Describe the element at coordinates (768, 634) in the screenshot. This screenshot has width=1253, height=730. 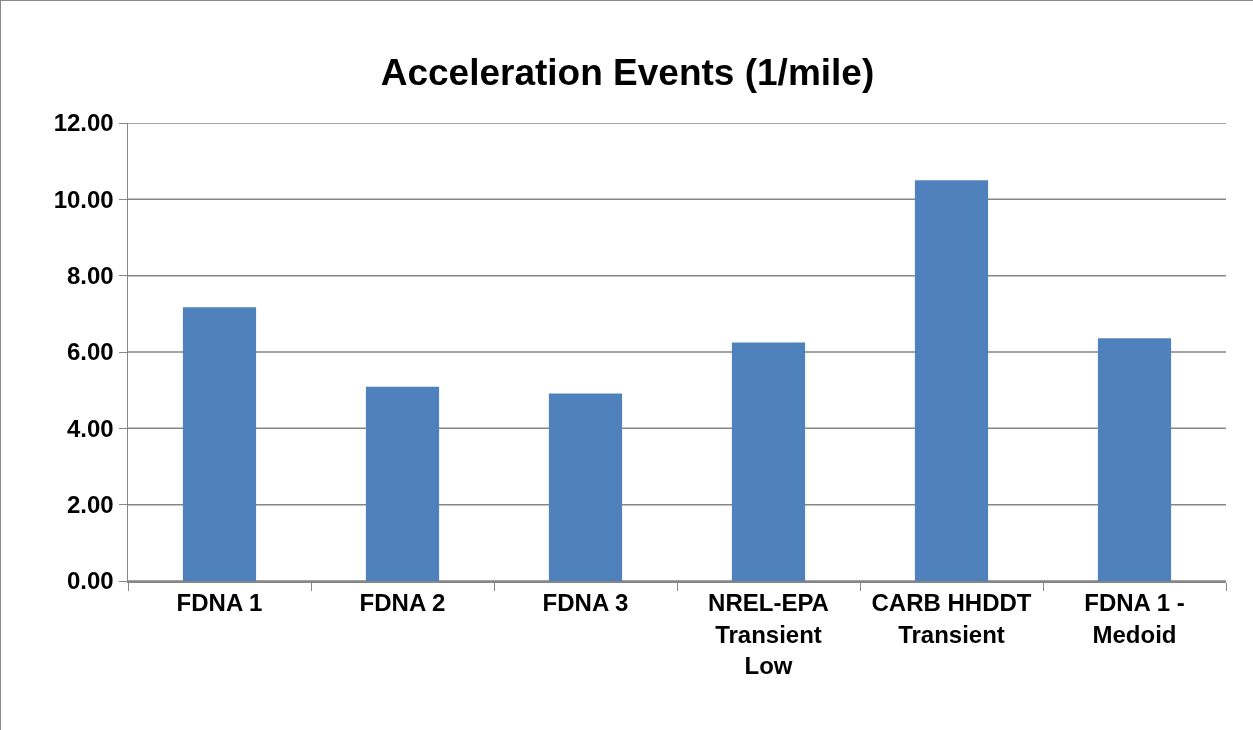
I see `x-tick-label: NREL-EPA Transient Low` at that location.